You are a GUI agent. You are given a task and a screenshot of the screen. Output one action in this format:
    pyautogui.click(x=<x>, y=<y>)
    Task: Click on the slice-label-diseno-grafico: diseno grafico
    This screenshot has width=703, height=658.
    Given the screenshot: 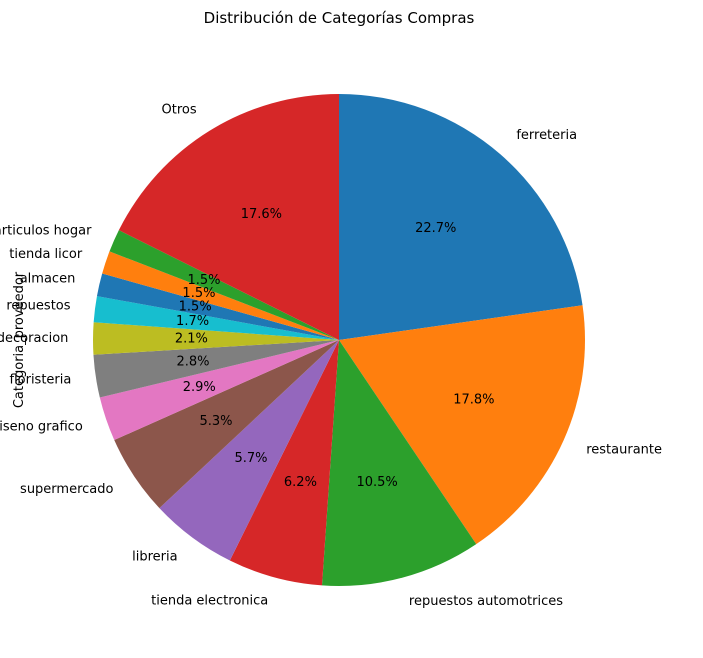 What is the action you would take?
    pyautogui.click(x=41, y=427)
    